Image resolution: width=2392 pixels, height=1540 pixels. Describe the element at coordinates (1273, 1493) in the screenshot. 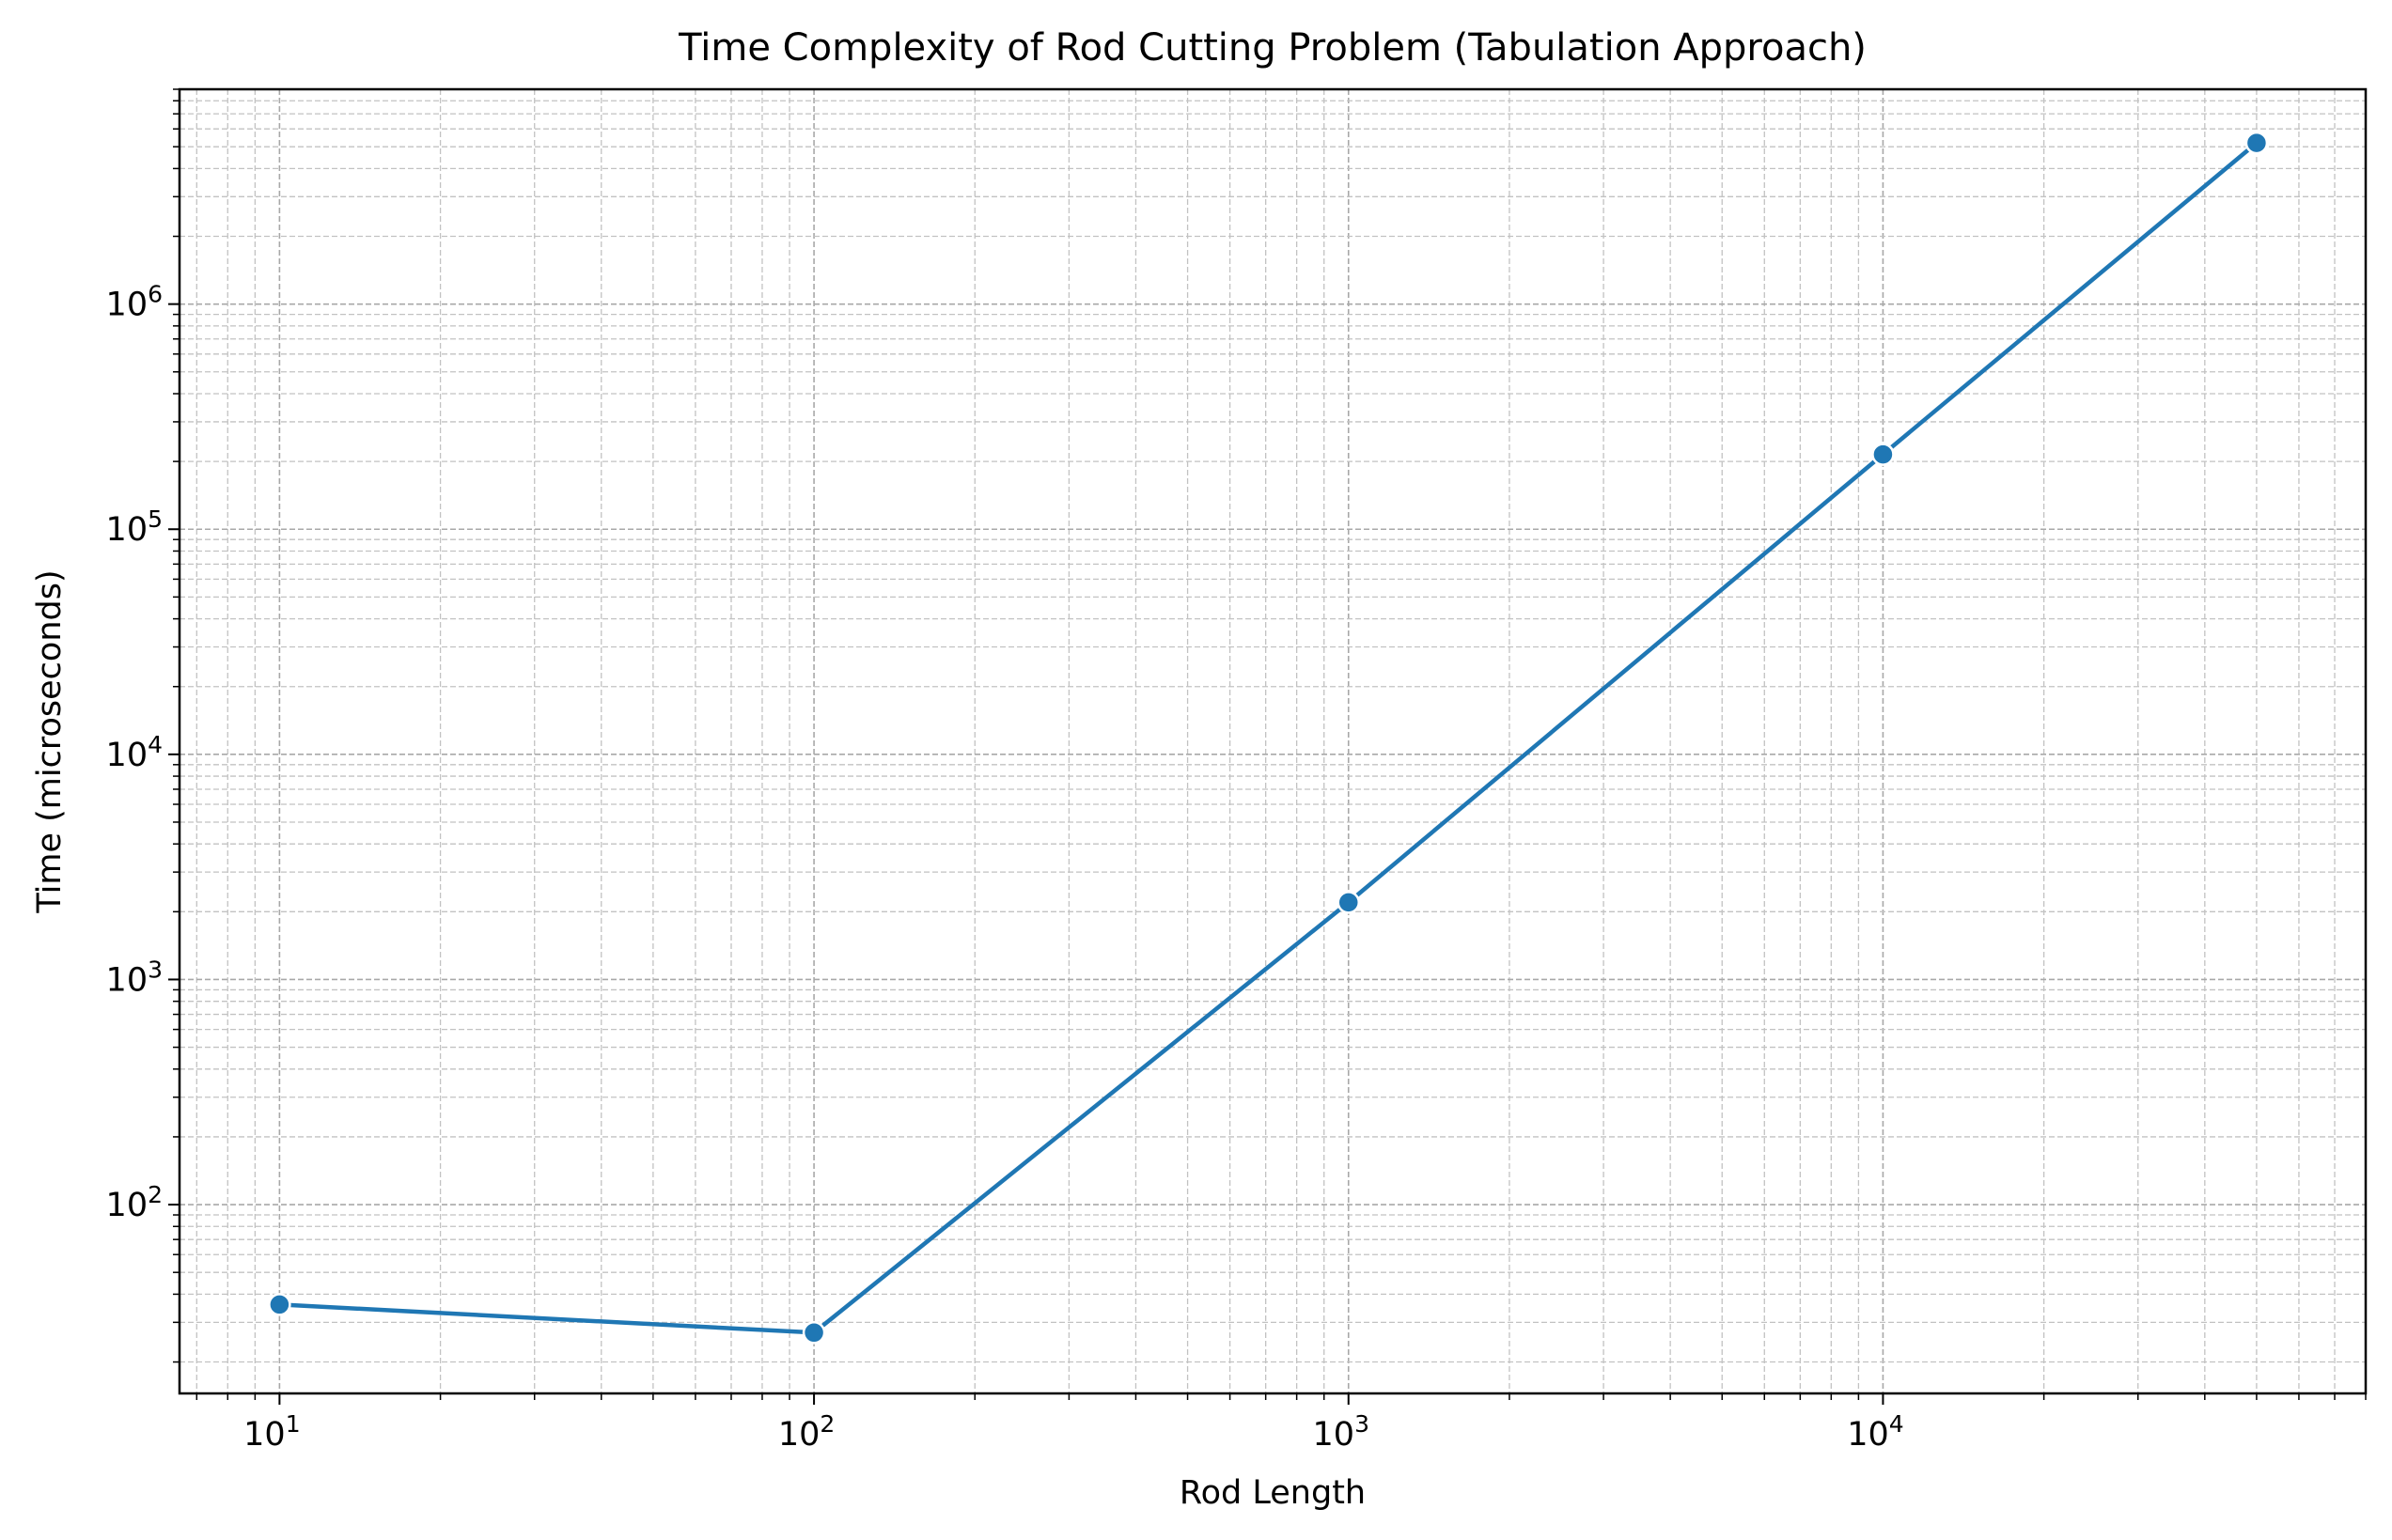

I see `x-axis-label: Rod Length` at that location.